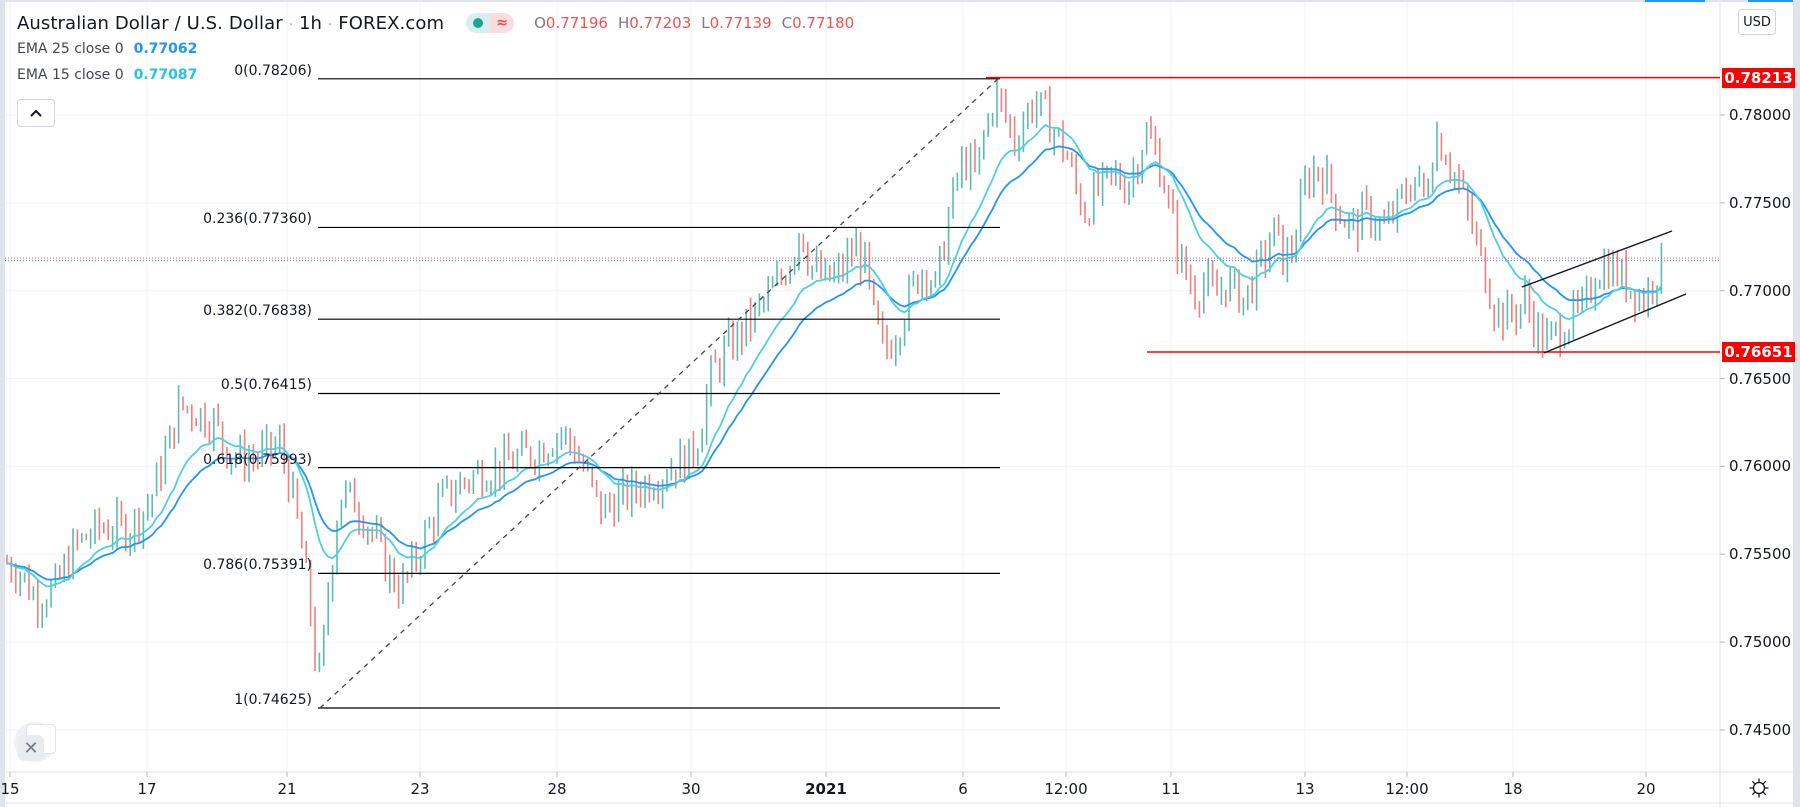 The height and width of the screenshot is (807, 1800). Describe the element at coordinates (1760, 642) in the screenshot. I see `price-axis-label: 0.75000` at that location.